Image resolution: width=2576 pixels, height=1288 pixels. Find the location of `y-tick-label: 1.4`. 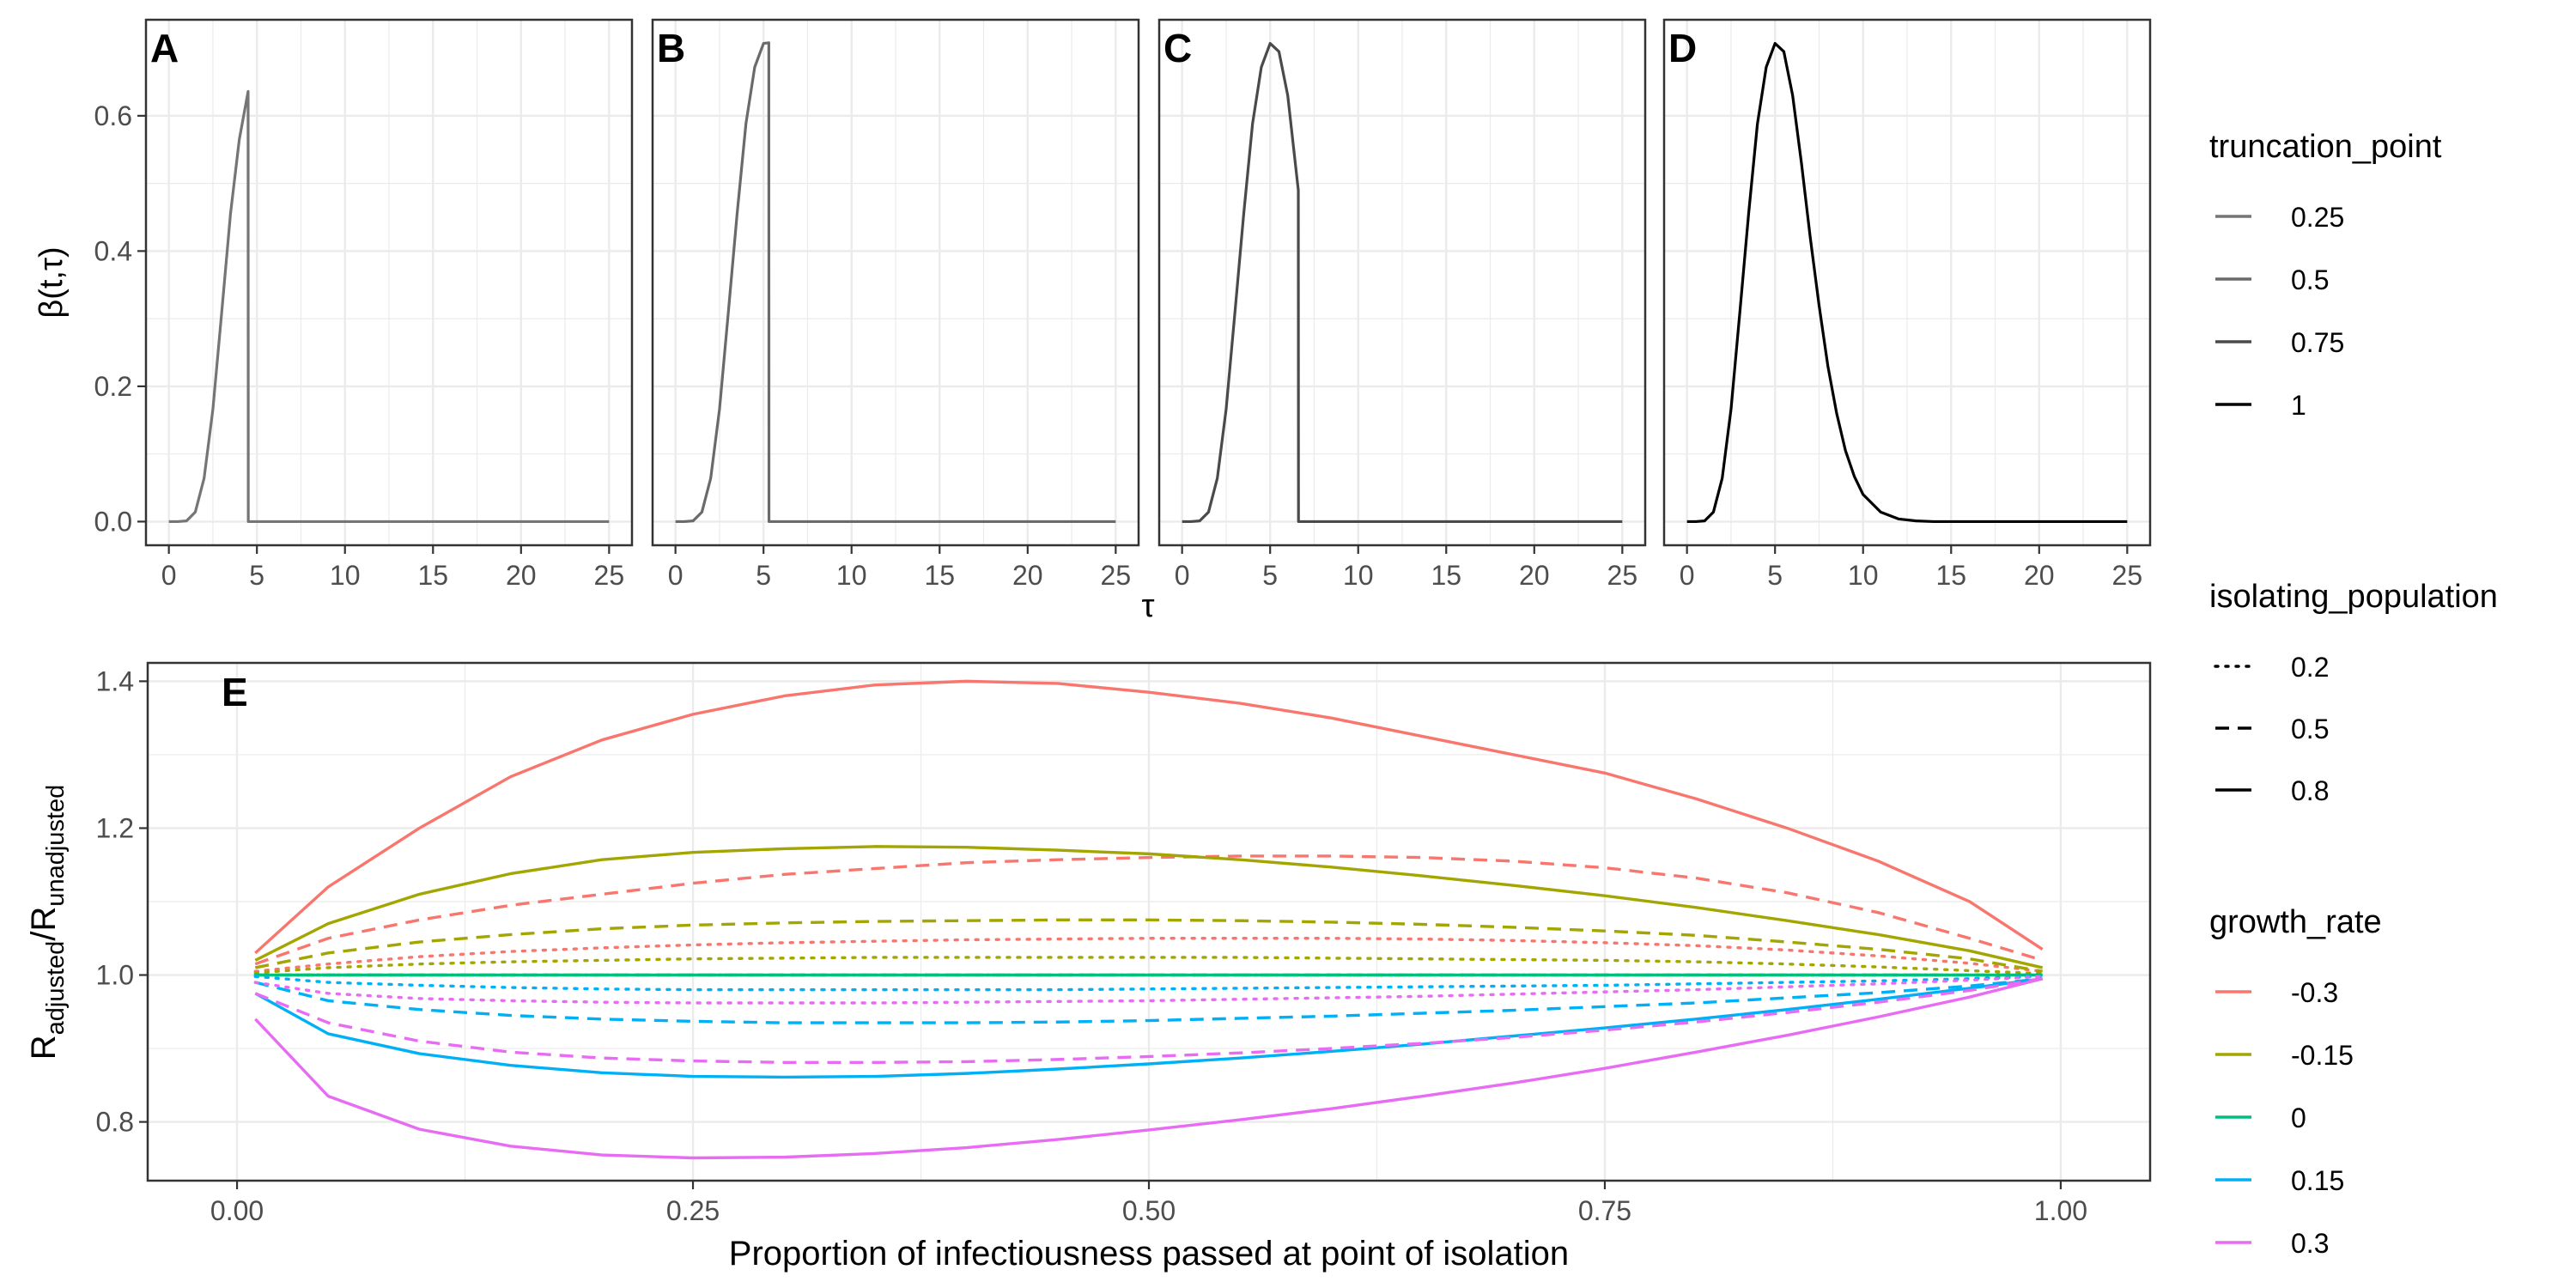

y-tick-label: 1.4 is located at coordinates (115, 680).